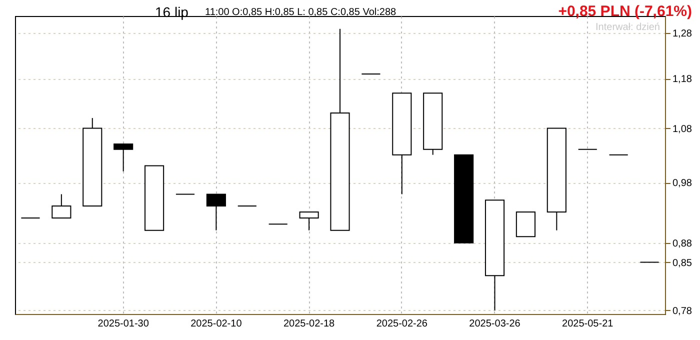  Describe the element at coordinates (216, 324) in the screenshot. I see `x-tick-label: 2025-02-10` at that location.